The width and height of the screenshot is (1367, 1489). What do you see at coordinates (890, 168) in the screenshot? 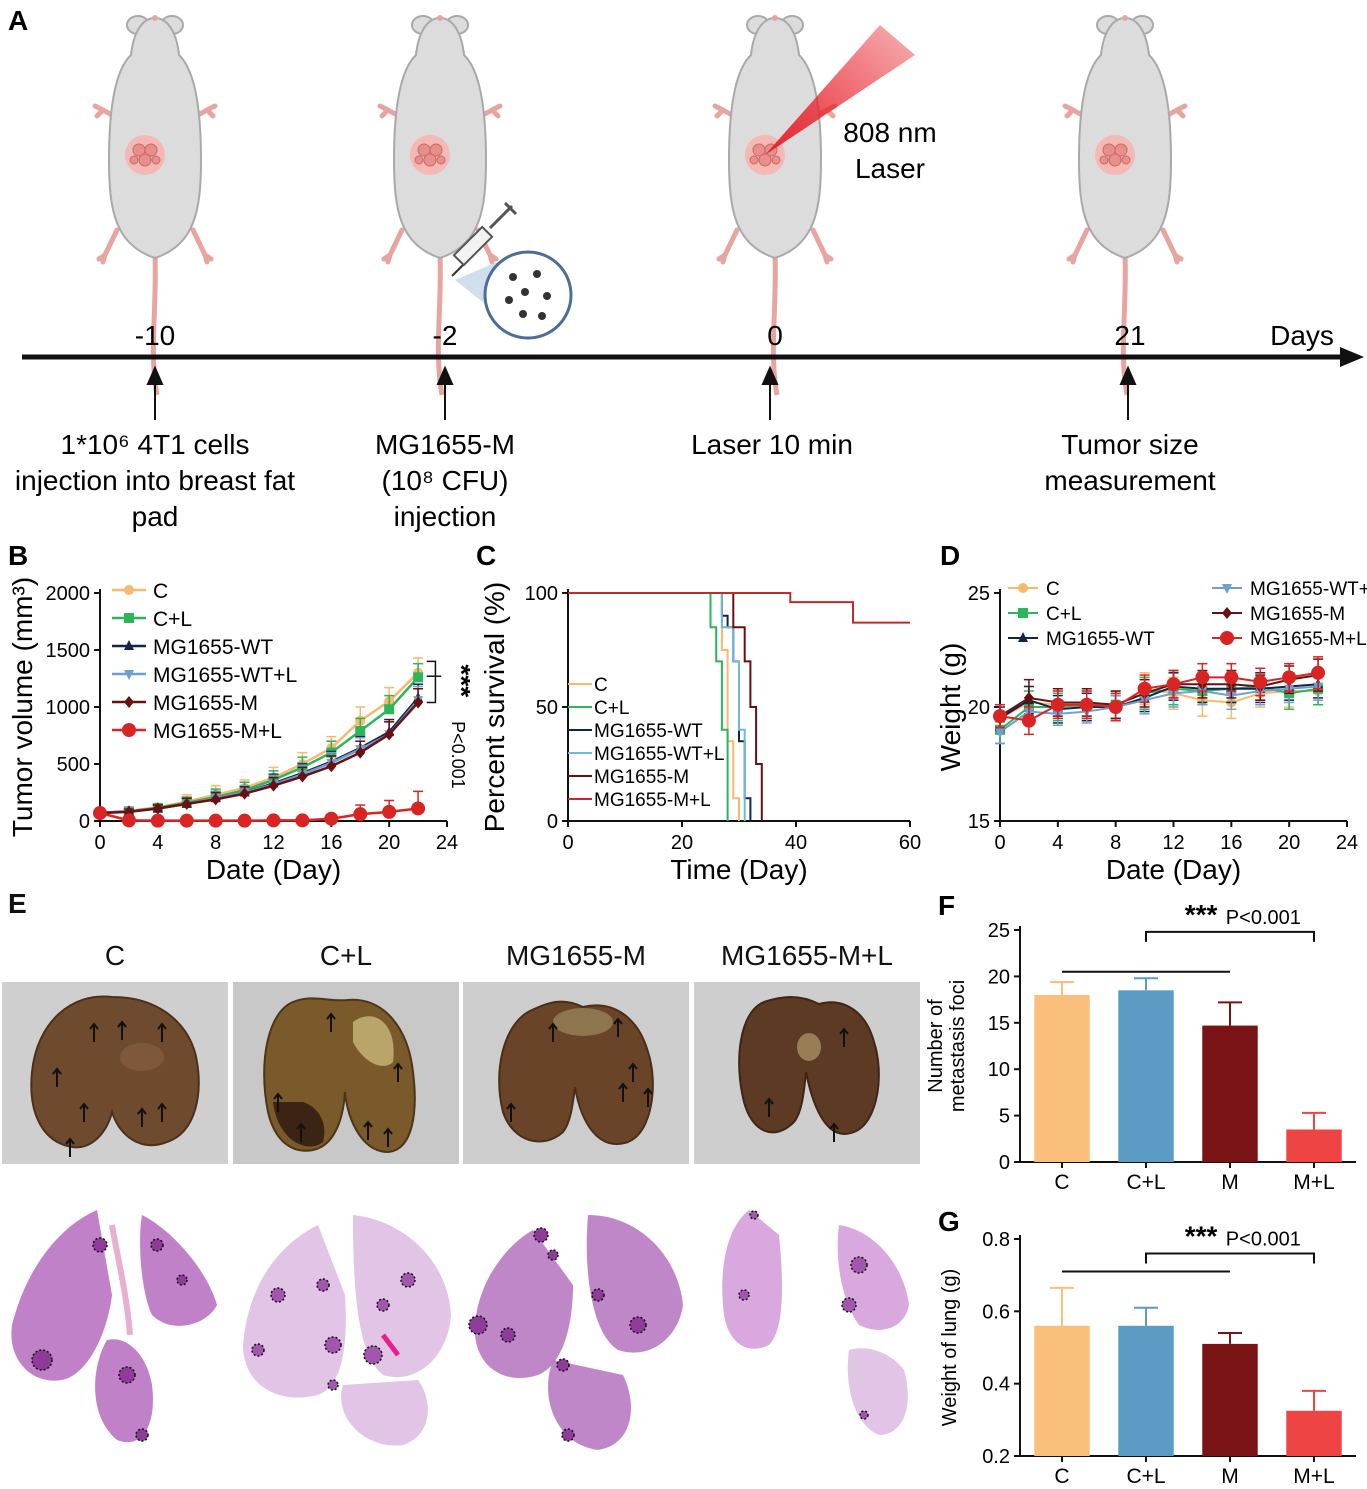
I see `laser-label-line-2: Laser` at bounding box center [890, 168].